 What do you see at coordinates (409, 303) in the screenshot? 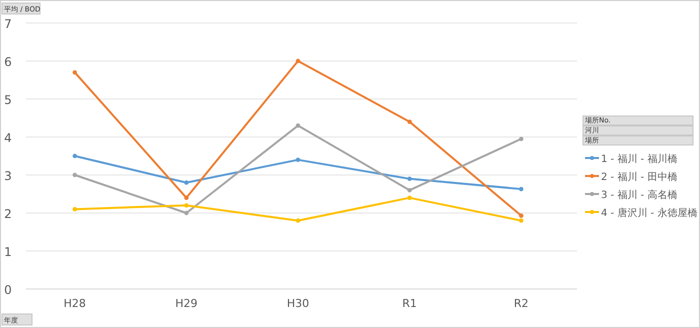
I see `x-tick-label: R1` at bounding box center [409, 303].